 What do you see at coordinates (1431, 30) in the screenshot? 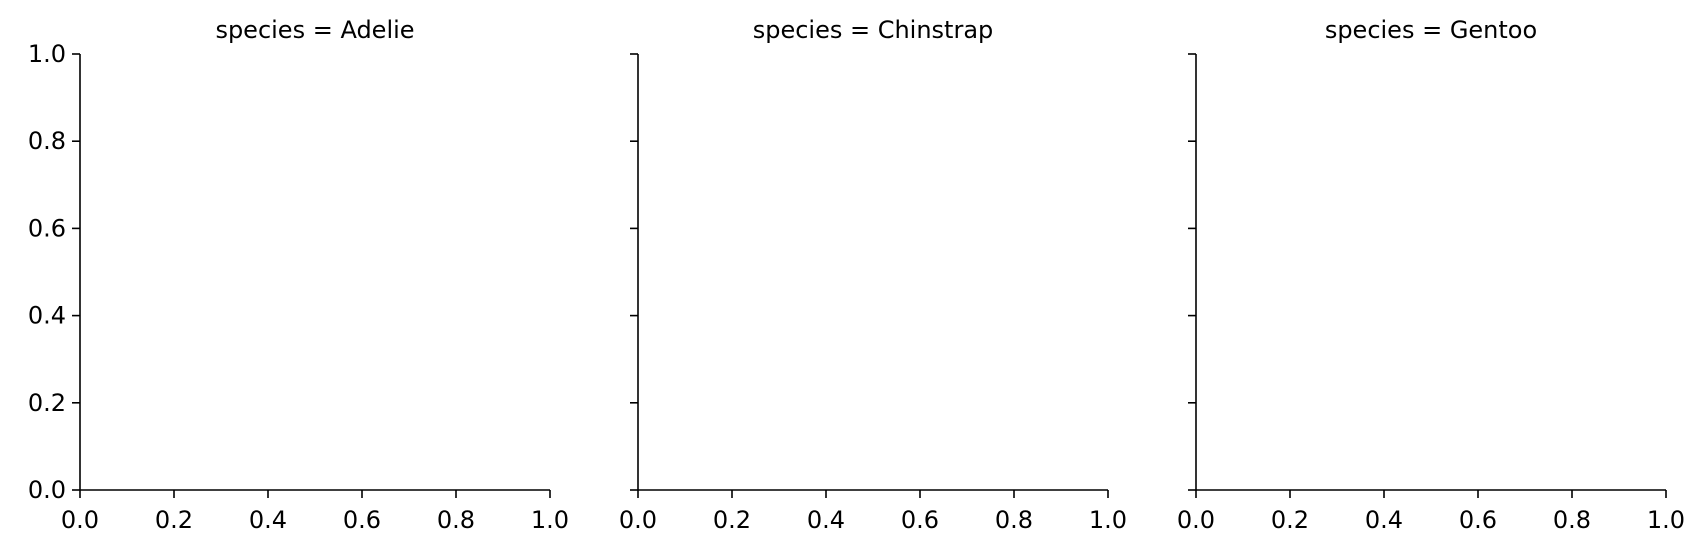
I see `facet-title: species = Gentoo` at bounding box center [1431, 30].